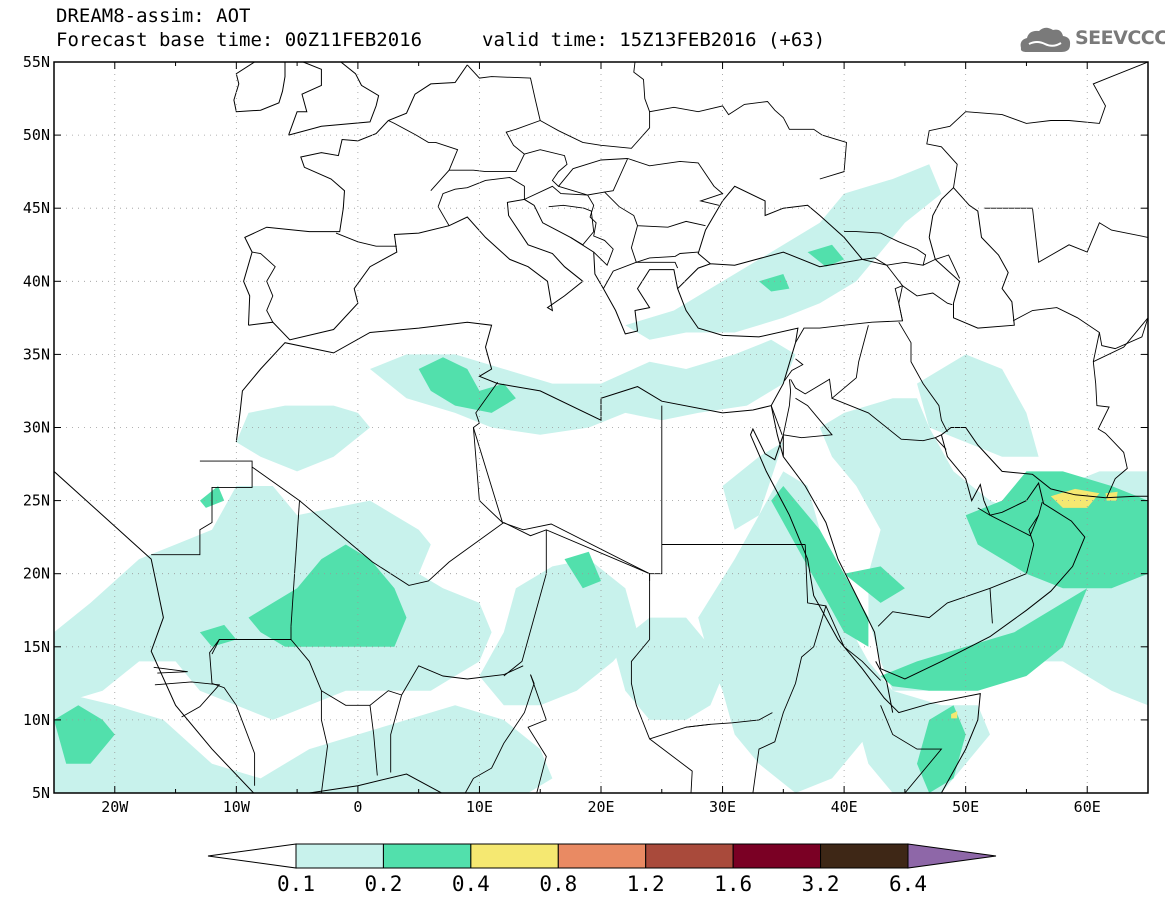 Image resolution: width=1165 pixels, height=905 pixels. Describe the element at coordinates (583, 387) in the screenshot. I see `aot-area-med-south` at that location.